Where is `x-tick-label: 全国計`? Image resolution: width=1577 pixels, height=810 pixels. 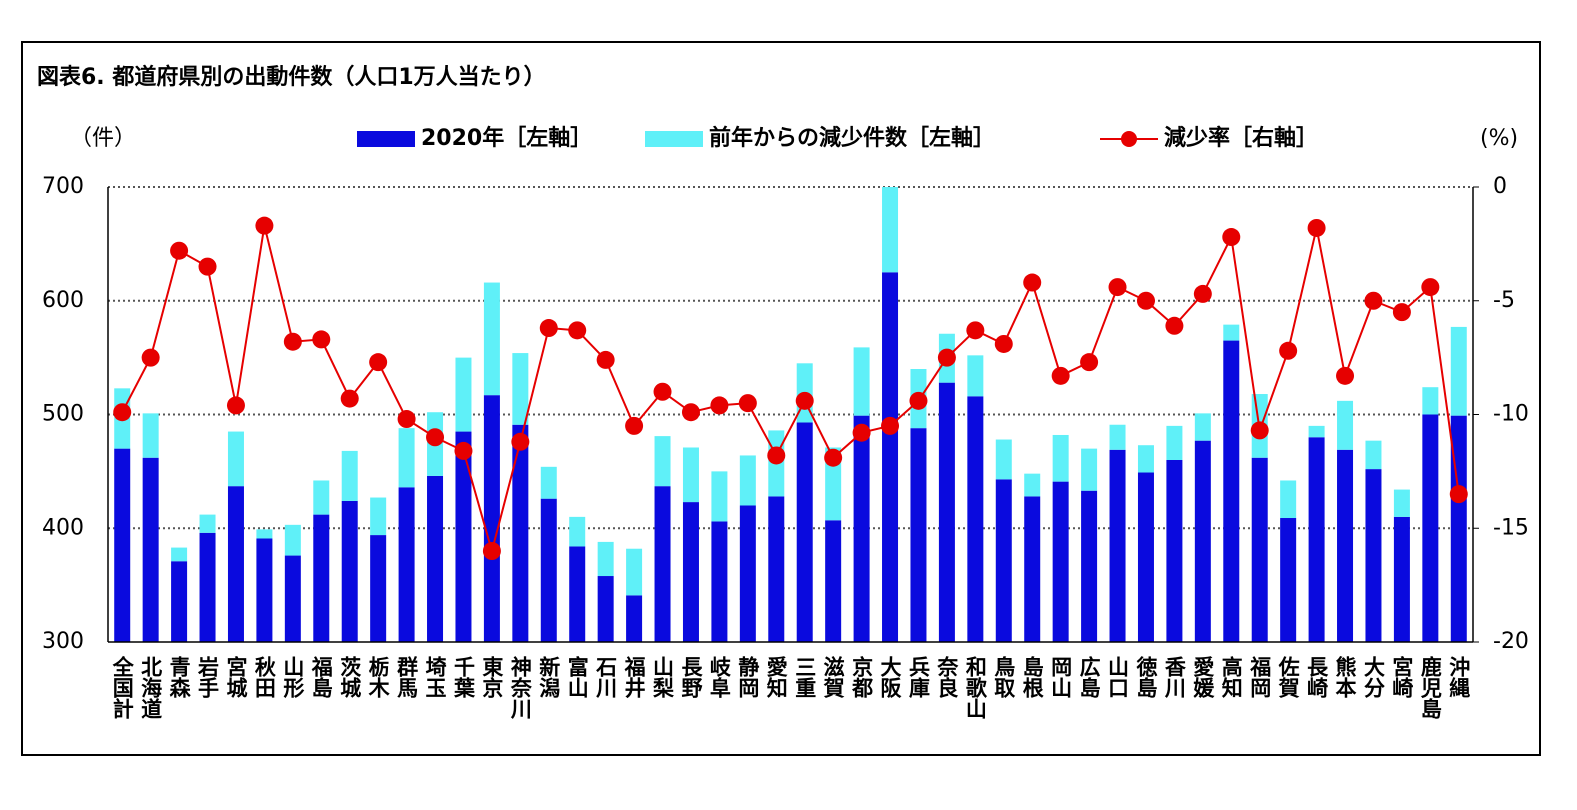
x-tick-label: 全国計 is located at coordinates (122, 687).